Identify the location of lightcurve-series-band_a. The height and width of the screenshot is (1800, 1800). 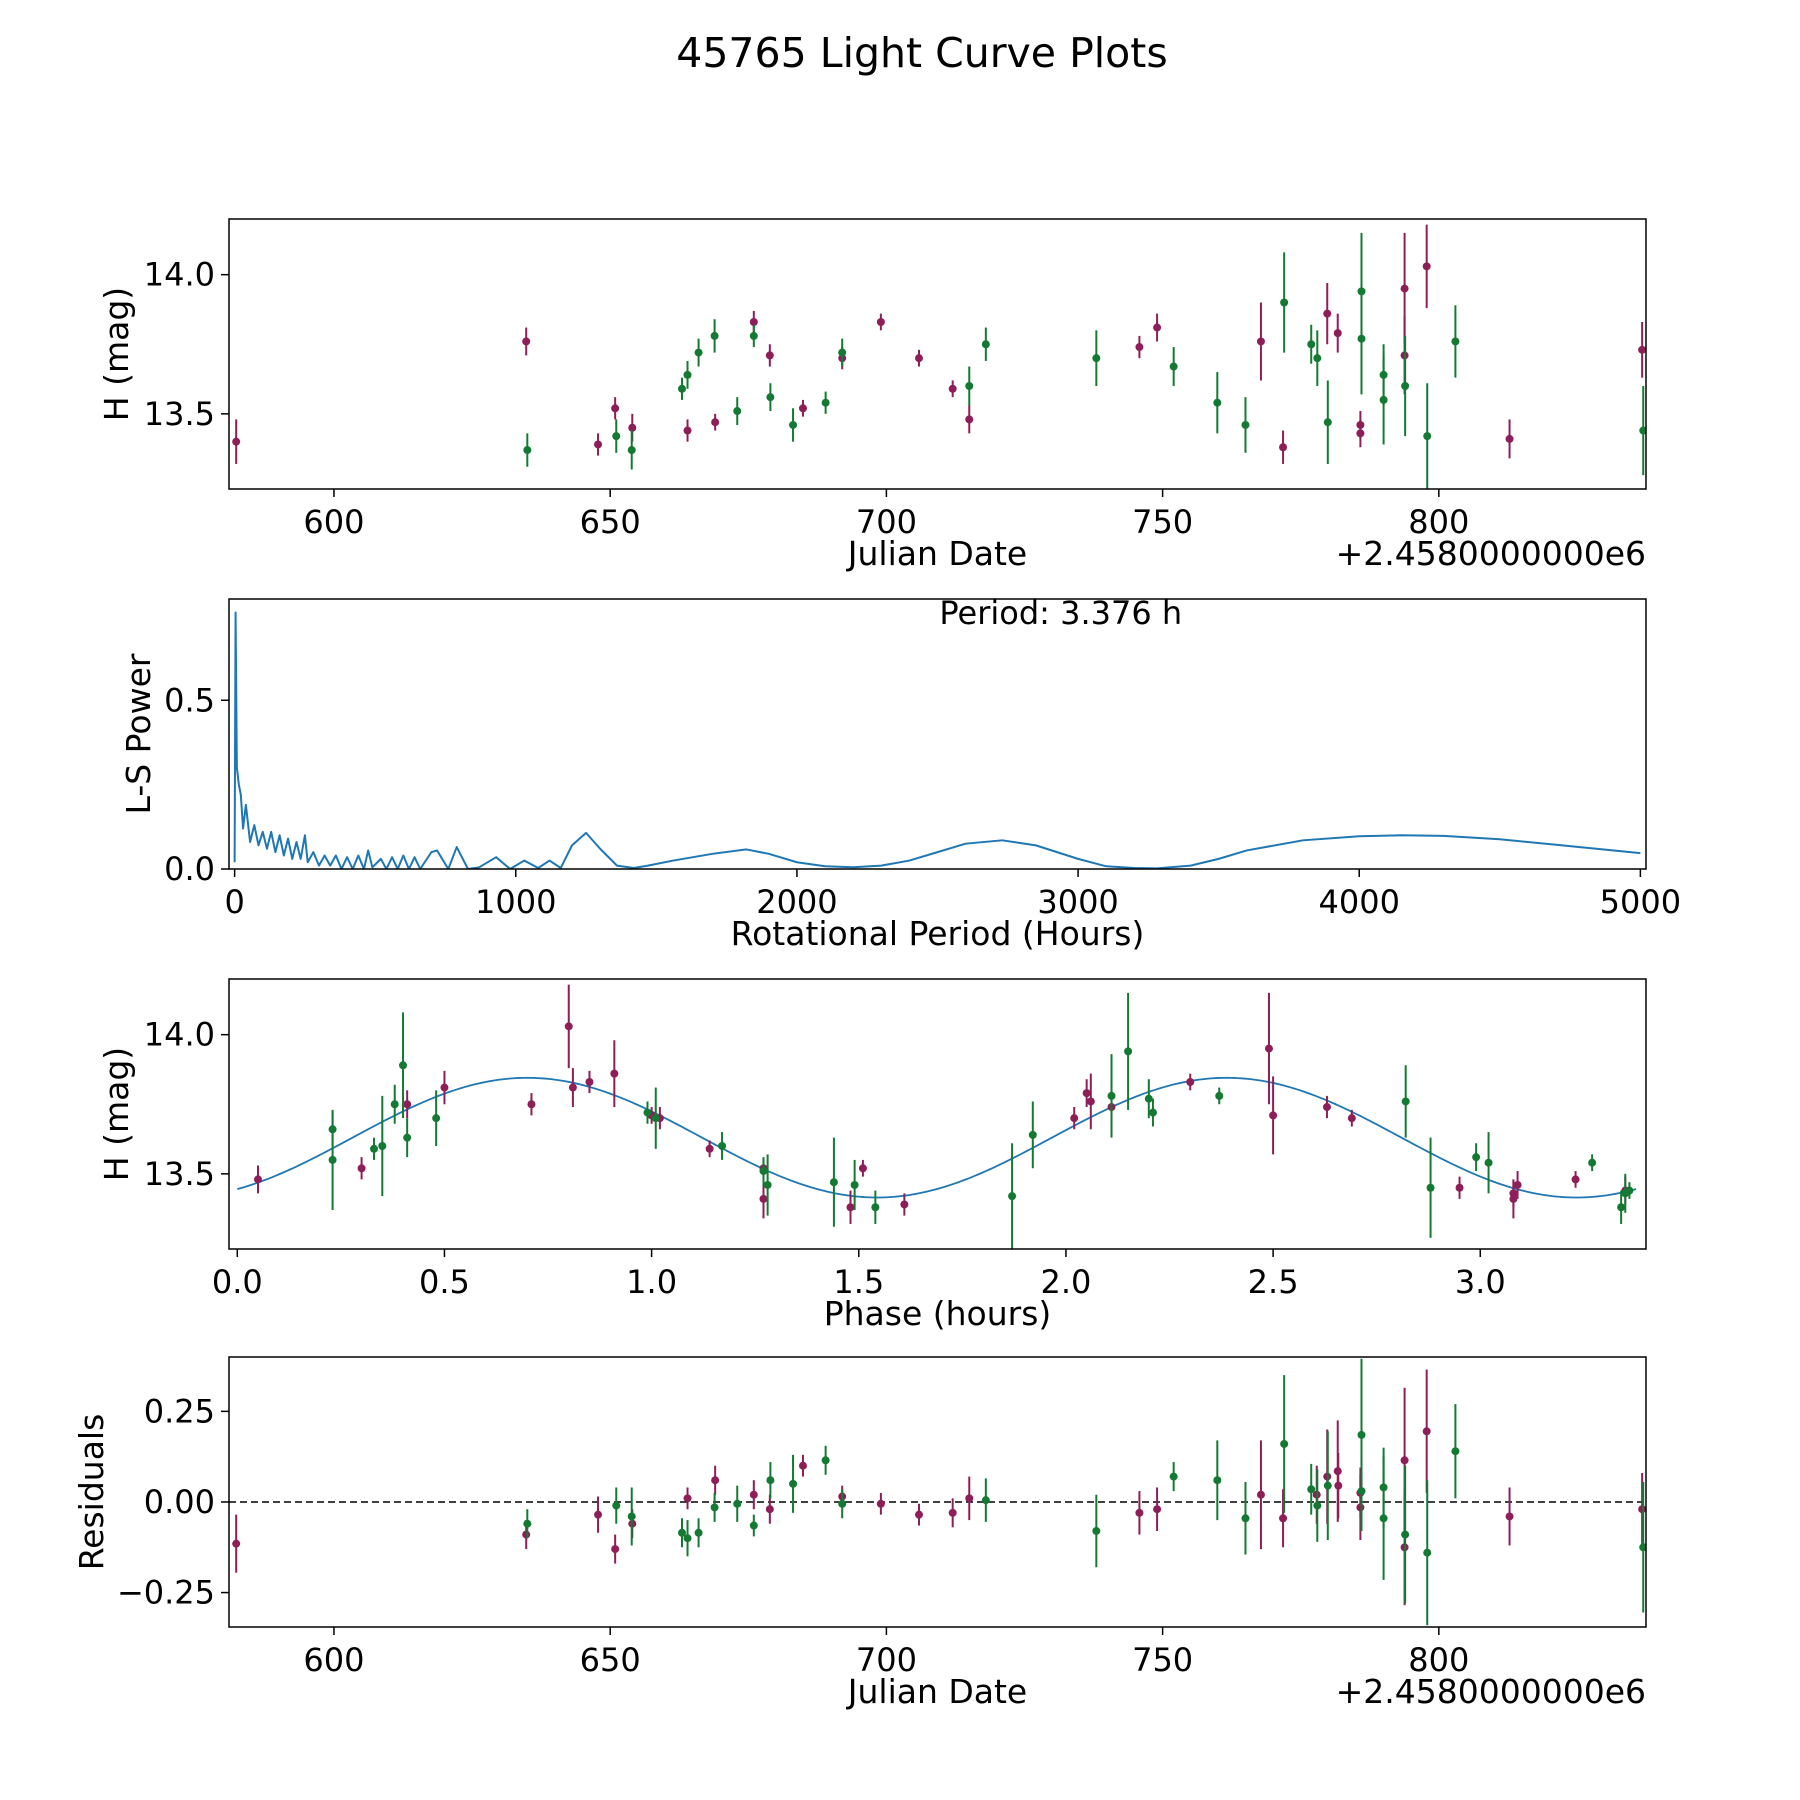
(939, 344).